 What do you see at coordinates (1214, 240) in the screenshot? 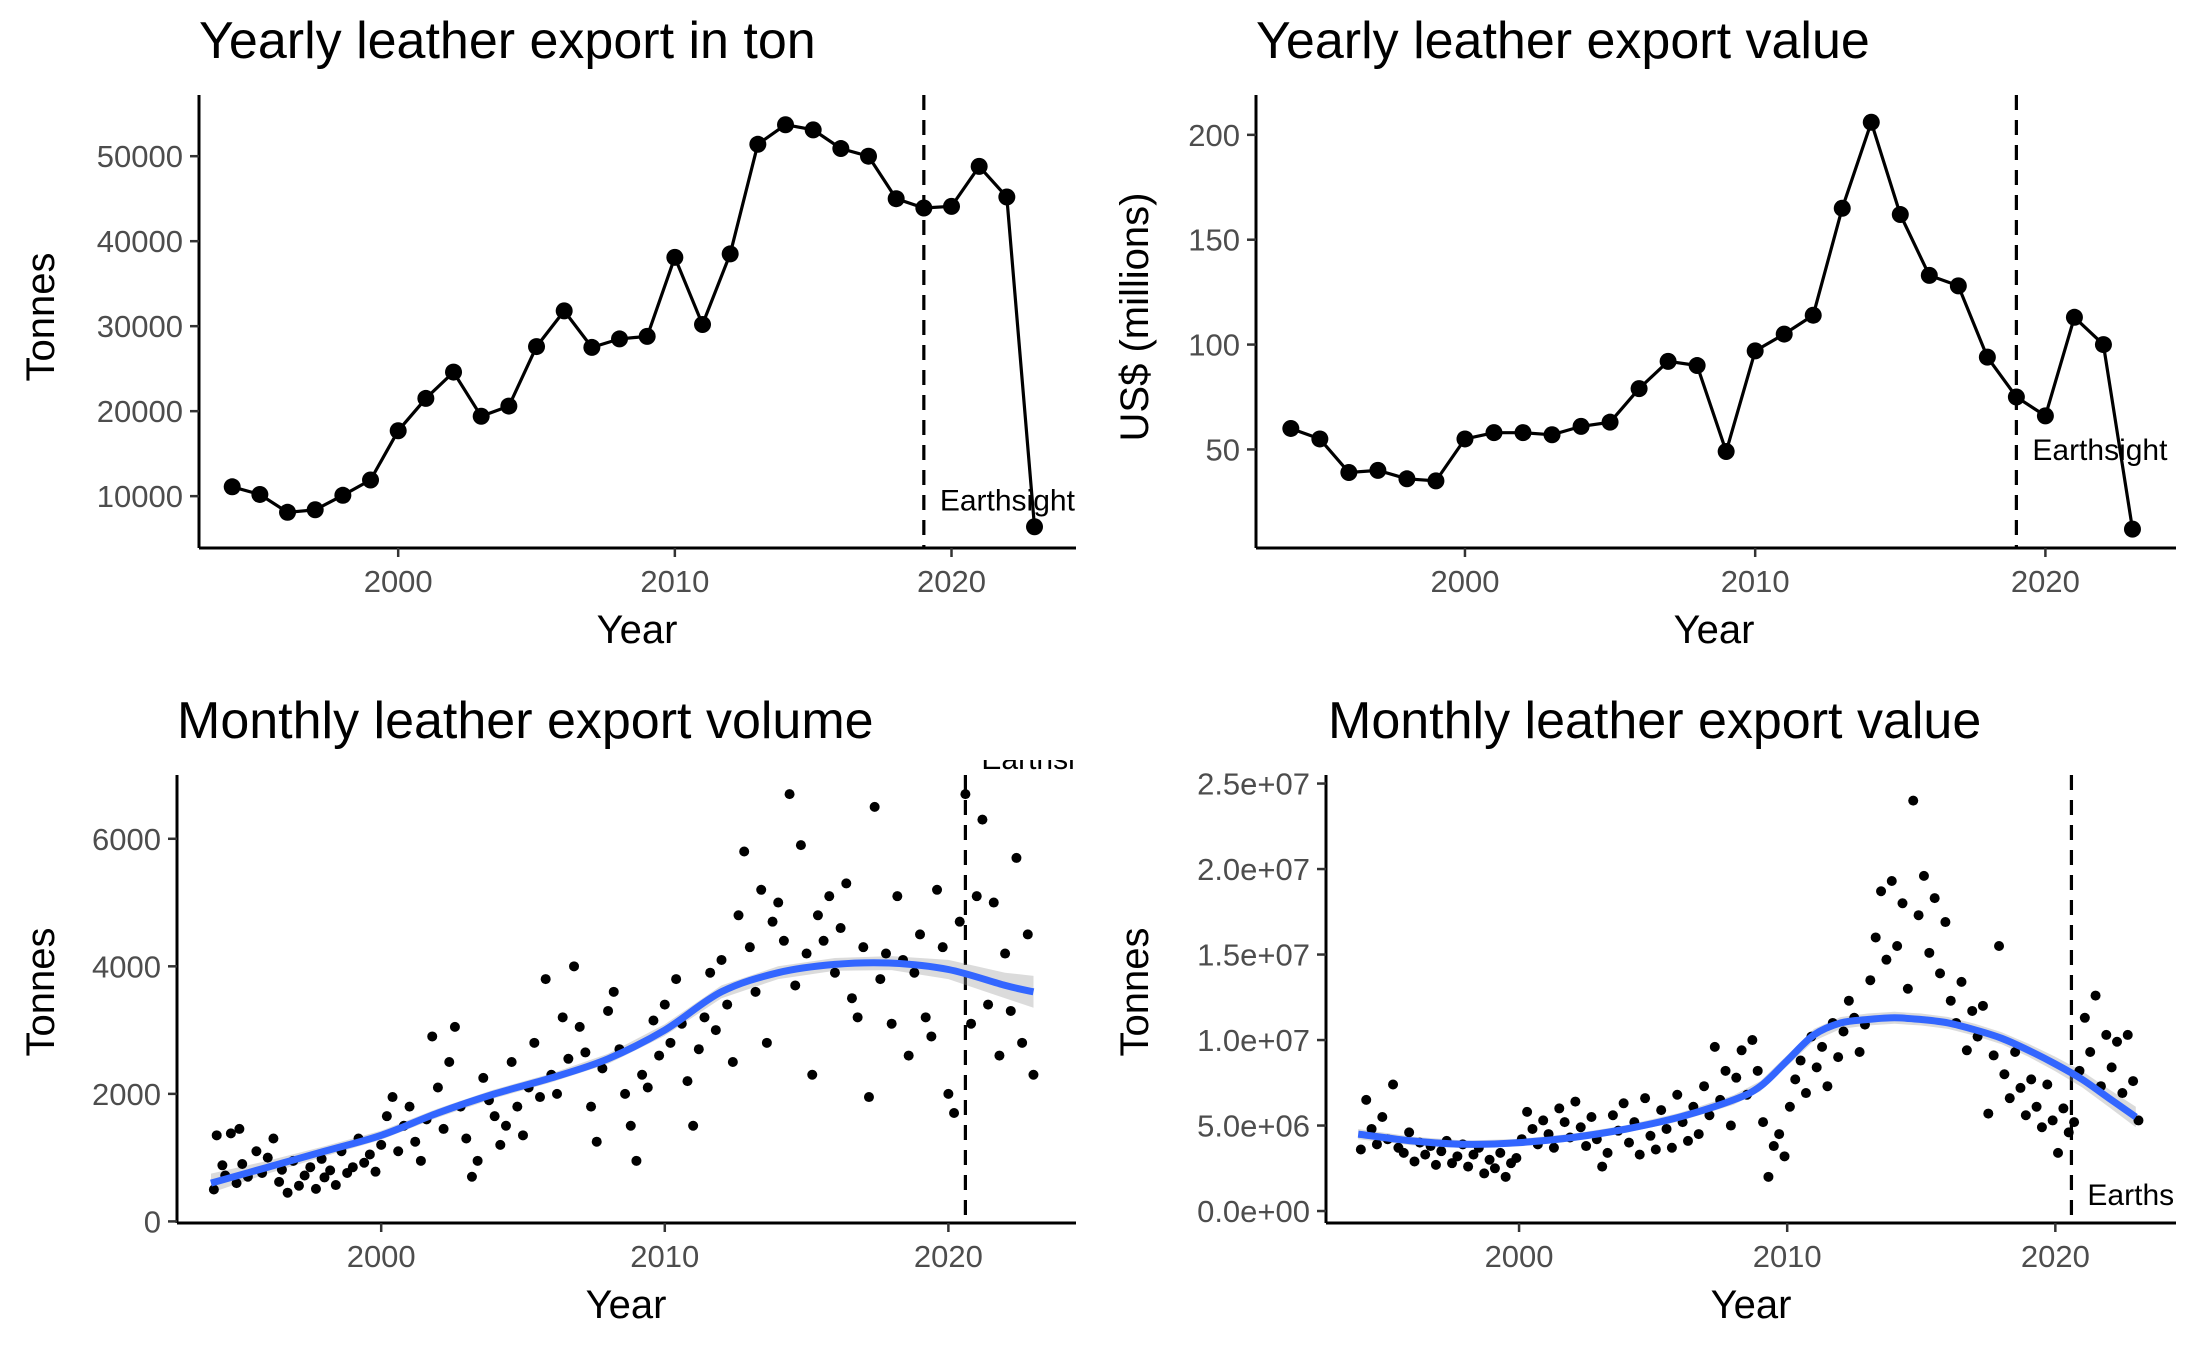
I see `y-tick-label: 150` at bounding box center [1214, 240].